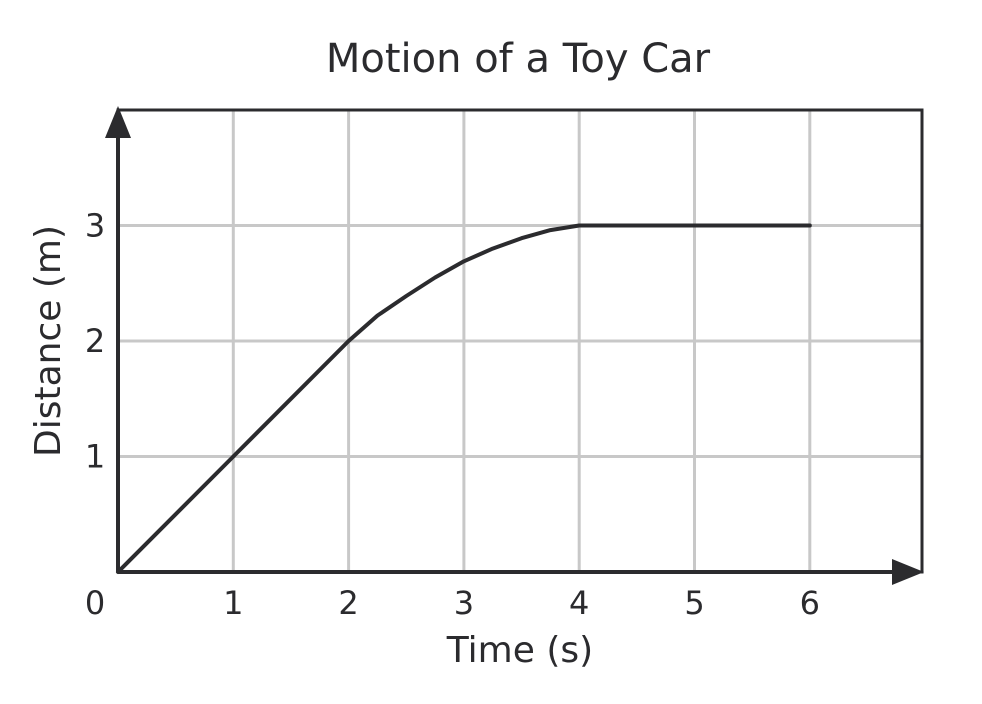  I want to click on x-tick-labels: 1 2 3 4 5 6, so click(521, 603).